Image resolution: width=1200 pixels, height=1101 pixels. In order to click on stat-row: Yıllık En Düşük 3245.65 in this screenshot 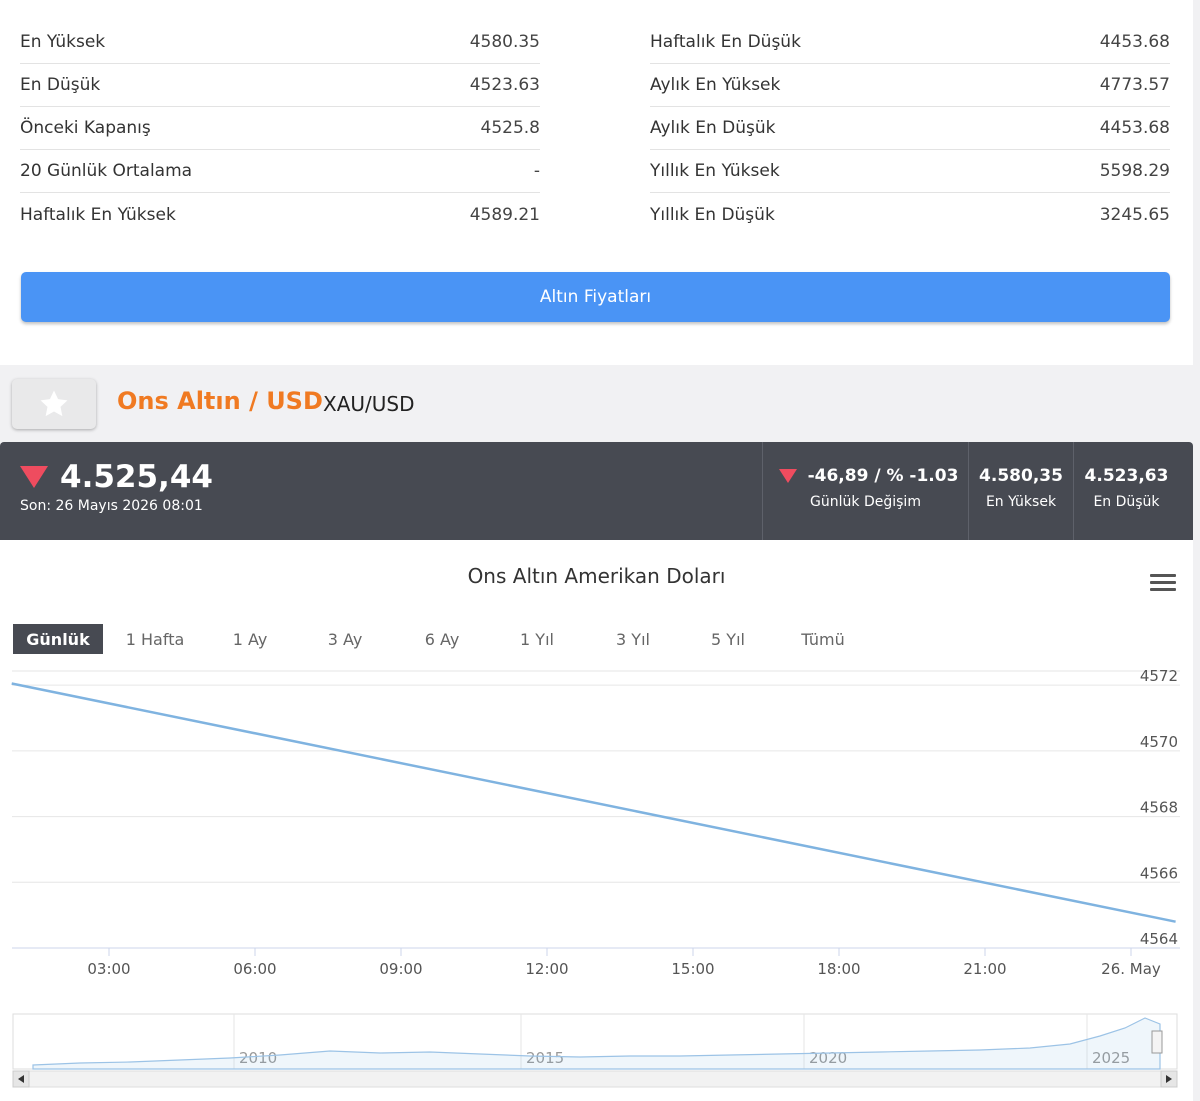, I will do `click(910, 214)`.